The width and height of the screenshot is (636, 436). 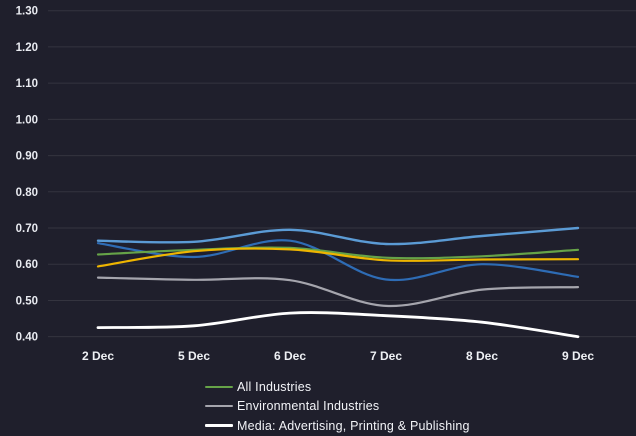 What do you see at coordinates (27, 157) in the screenshot?
I see `y-axis-tick-label: 0.90` at bounding box center [27, 157].